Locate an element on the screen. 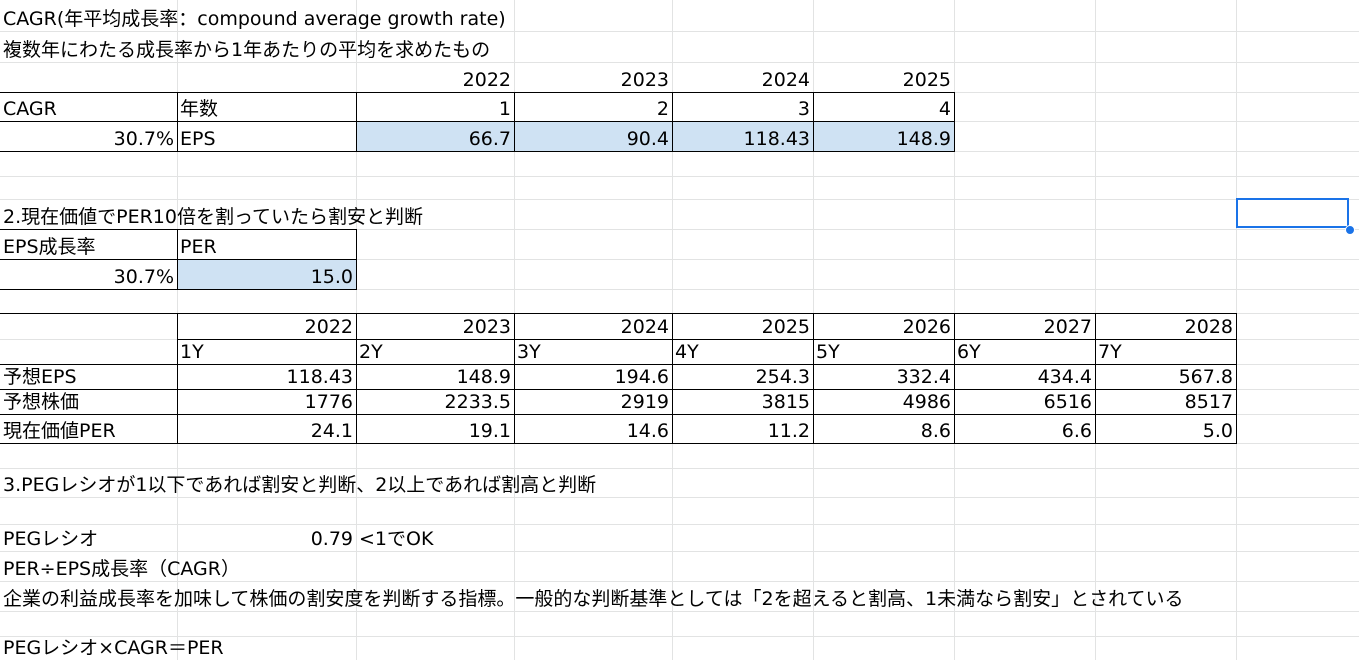  cell-text: 1776 is located at coordinates (328, 402).